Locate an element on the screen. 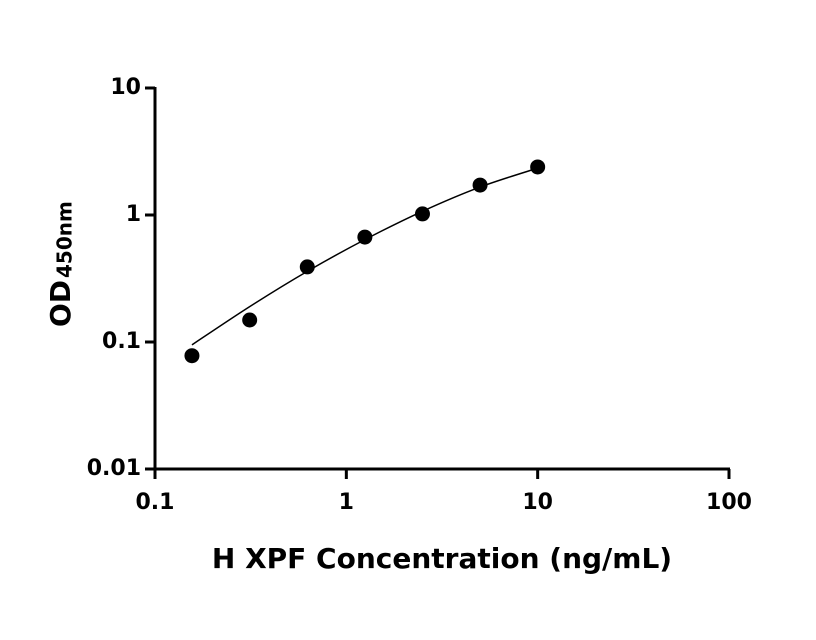 The height and width of the screenshot is (640, 816). y-tick-label: 0.1 is located at coordinates (121, 341).